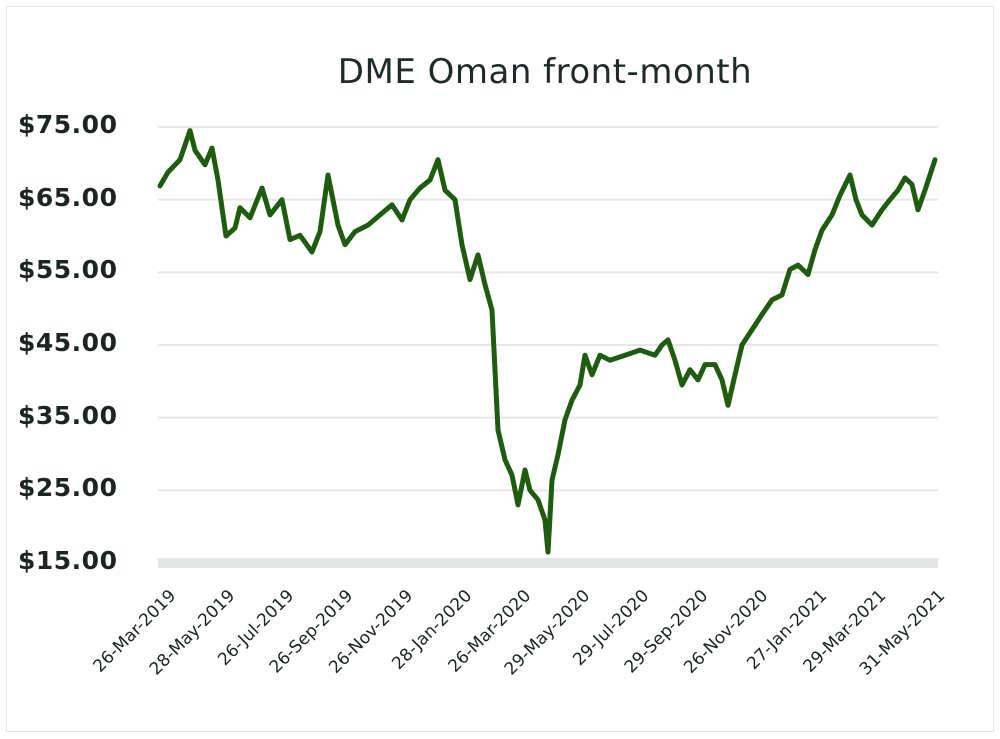 Image resolution: width=1000 pixels, height=739 pixels. Describe the element at coordinates (68, 488) in the screenshot. I see `y-tick-label: $25.00` at that location.